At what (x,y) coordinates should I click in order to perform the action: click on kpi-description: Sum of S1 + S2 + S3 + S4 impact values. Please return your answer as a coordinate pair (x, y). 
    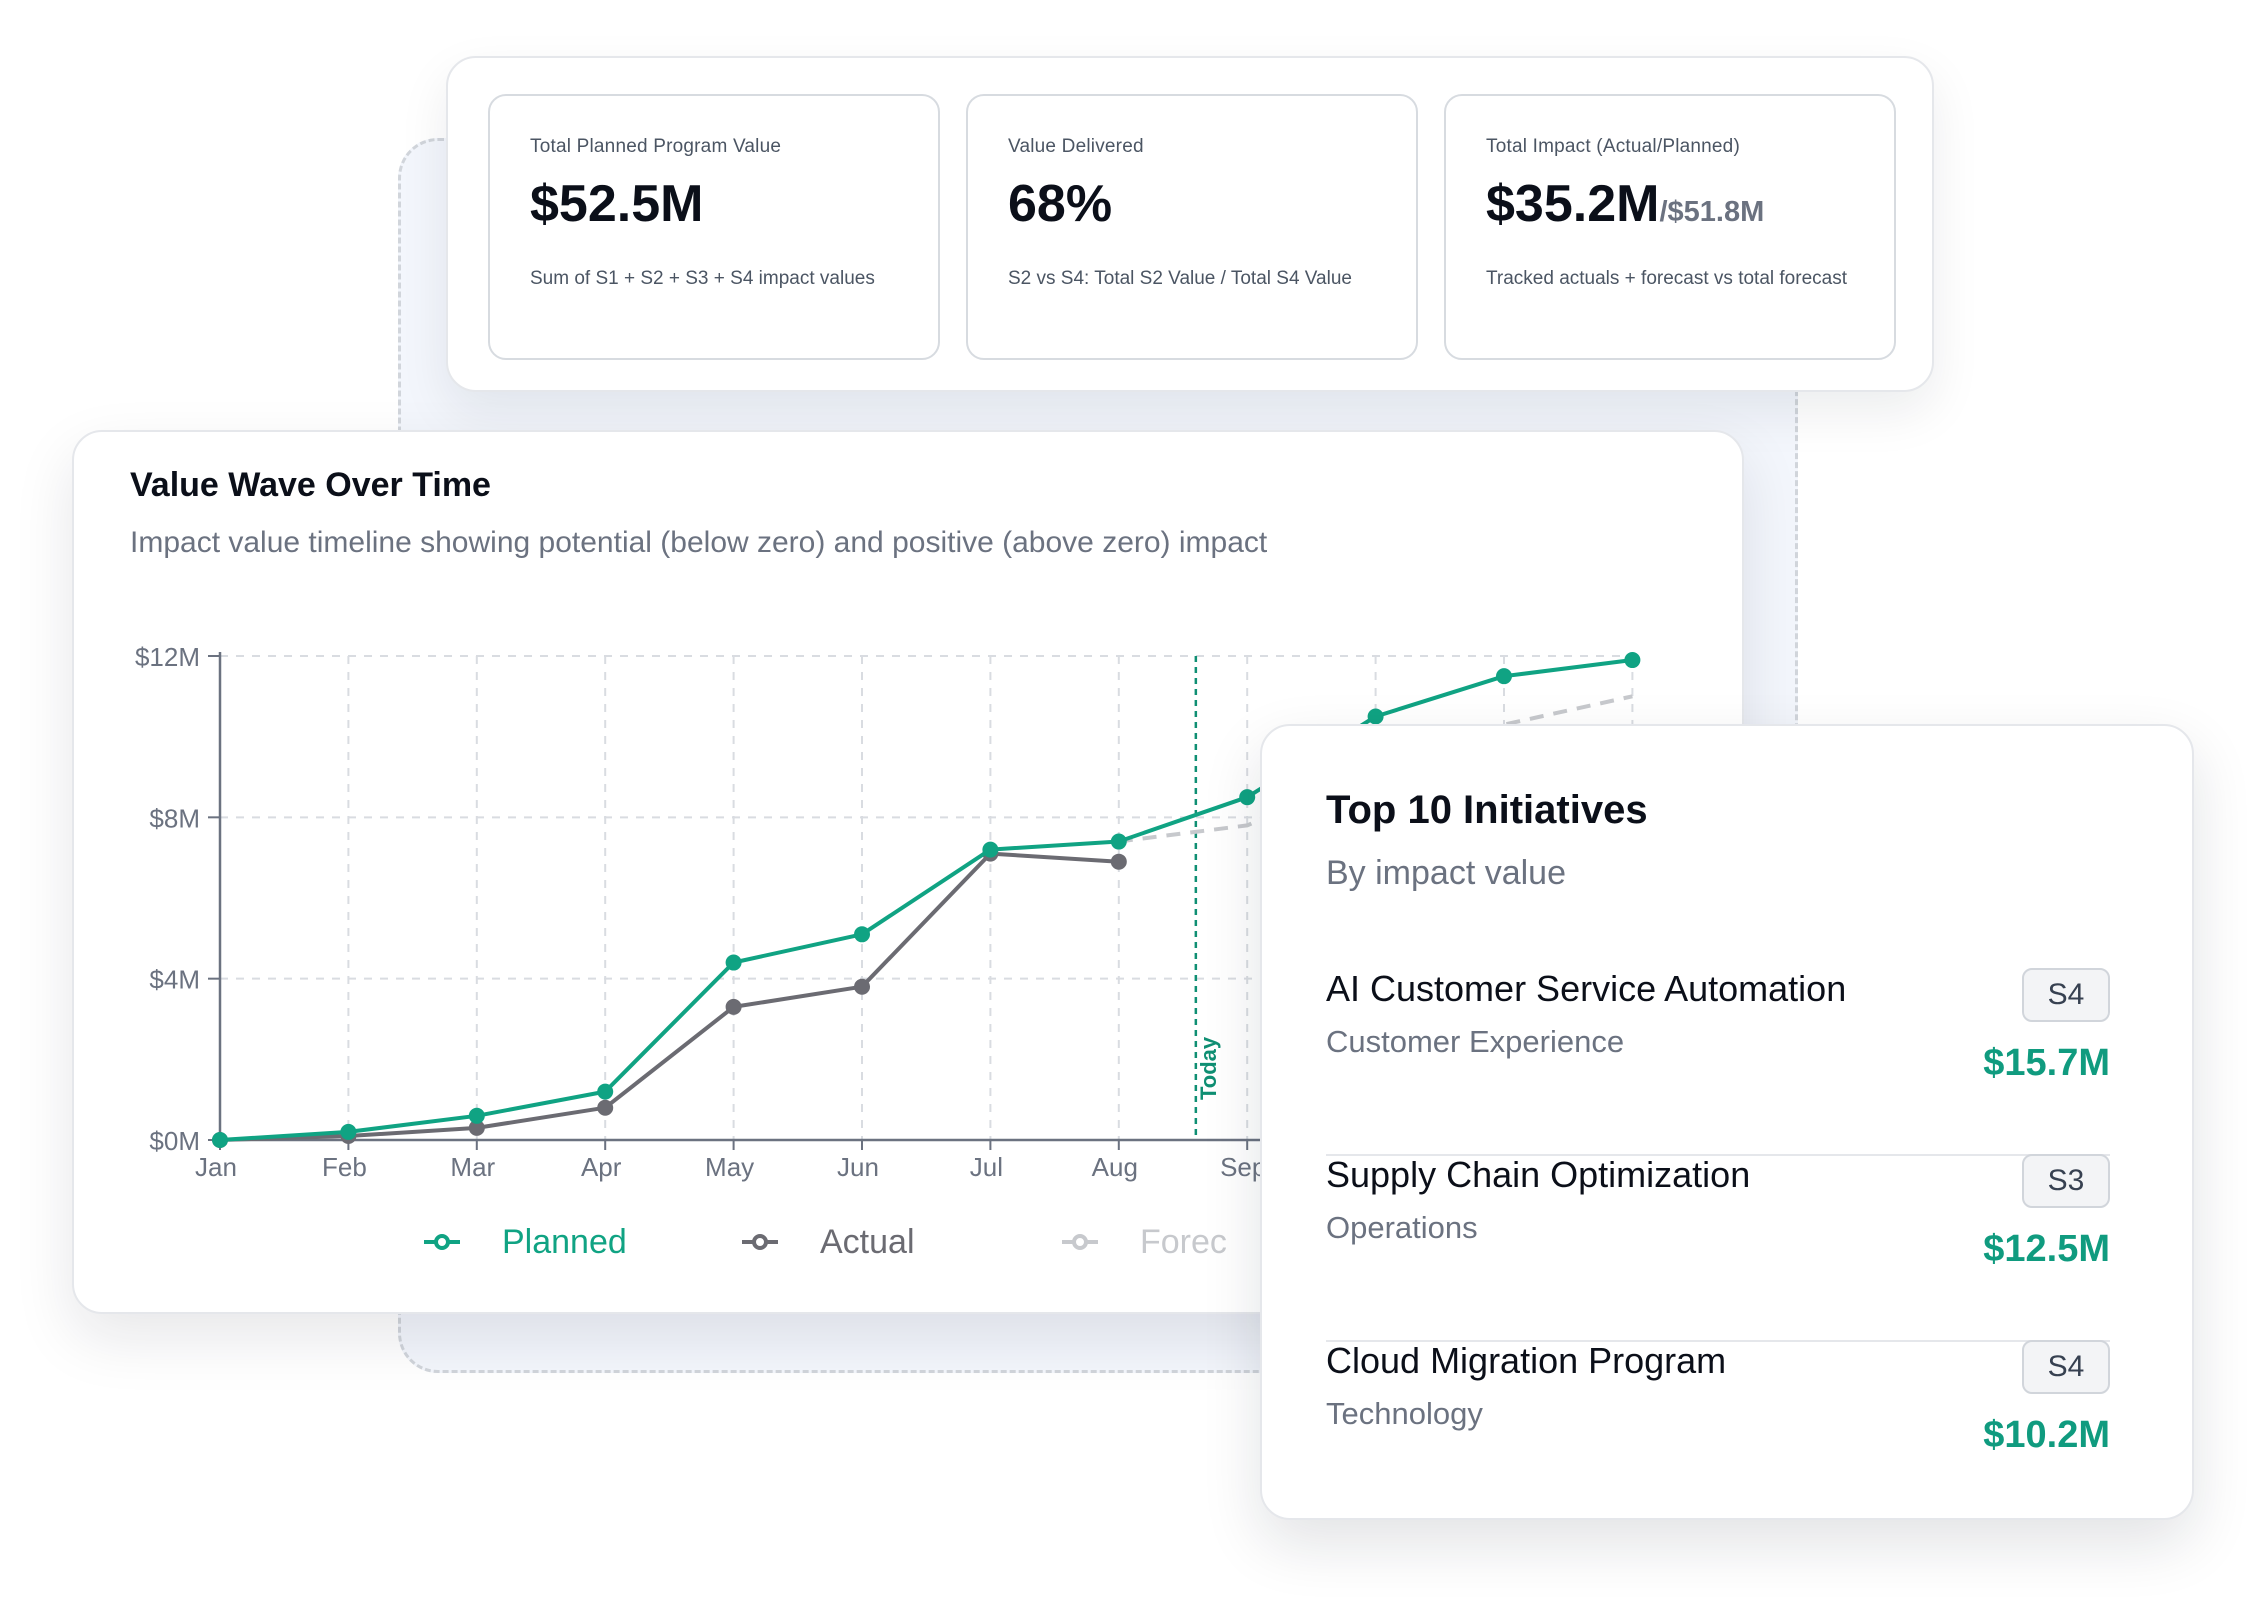
    Looking at the image, I should click on (702, 278).